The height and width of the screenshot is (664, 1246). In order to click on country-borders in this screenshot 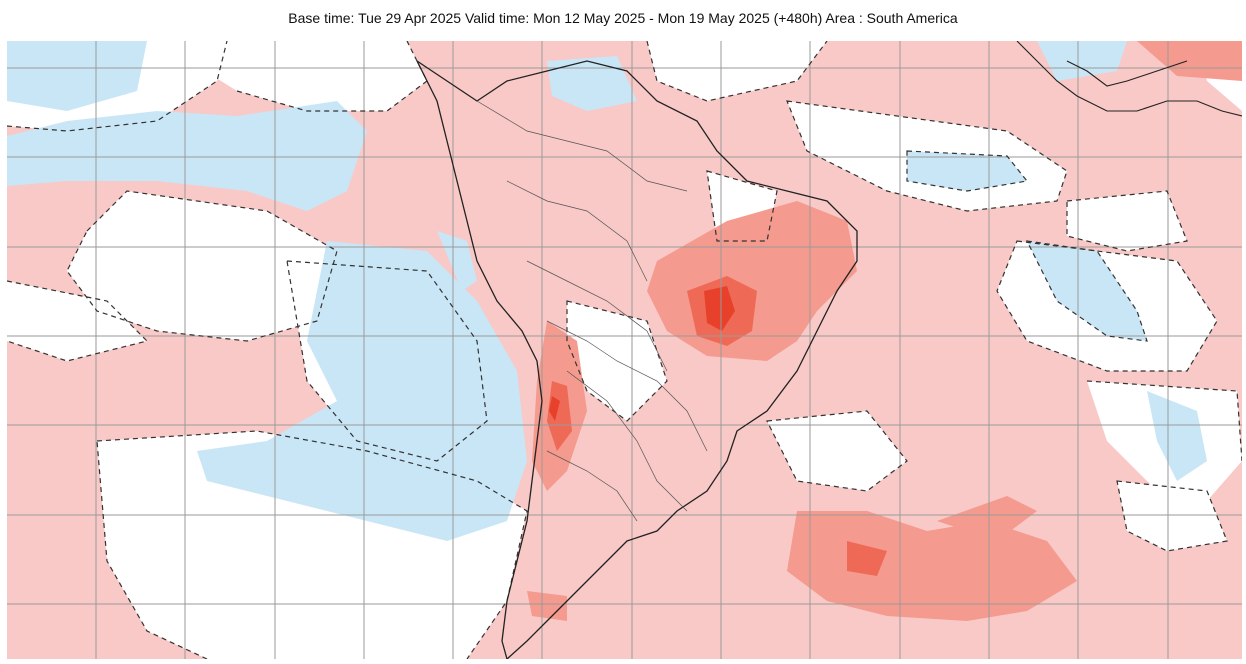, I will do `click(592, 311)`.